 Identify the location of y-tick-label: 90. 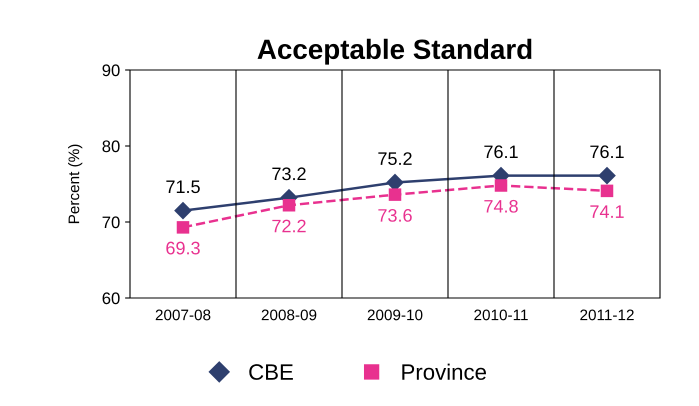
(111, 70).